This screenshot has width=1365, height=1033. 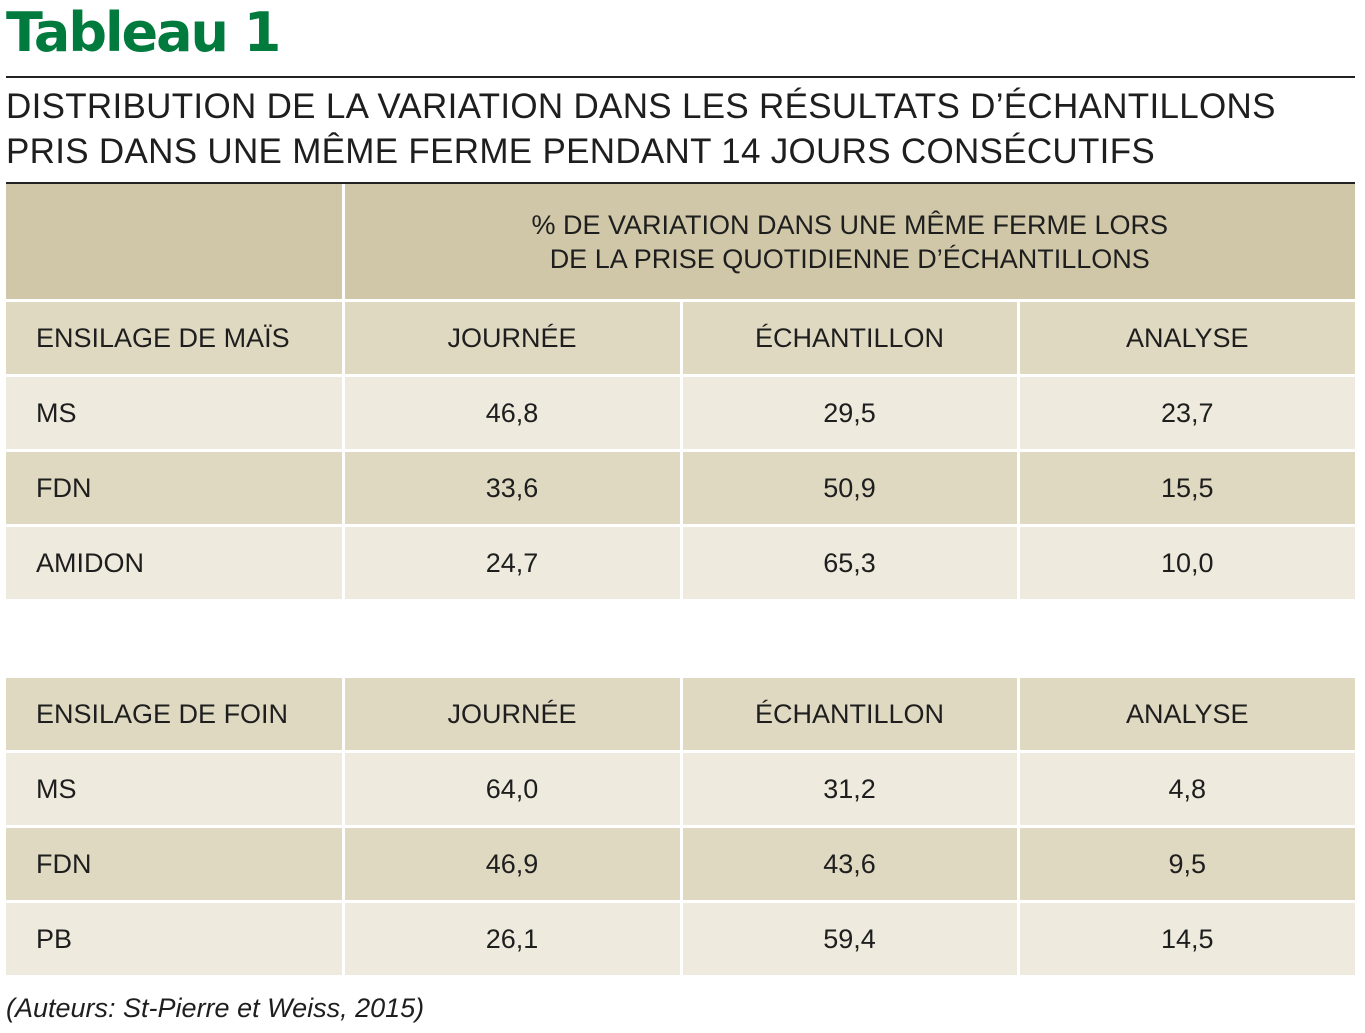 I want to click on cell-echantillon: 29,5, so click(x=850, y=413).